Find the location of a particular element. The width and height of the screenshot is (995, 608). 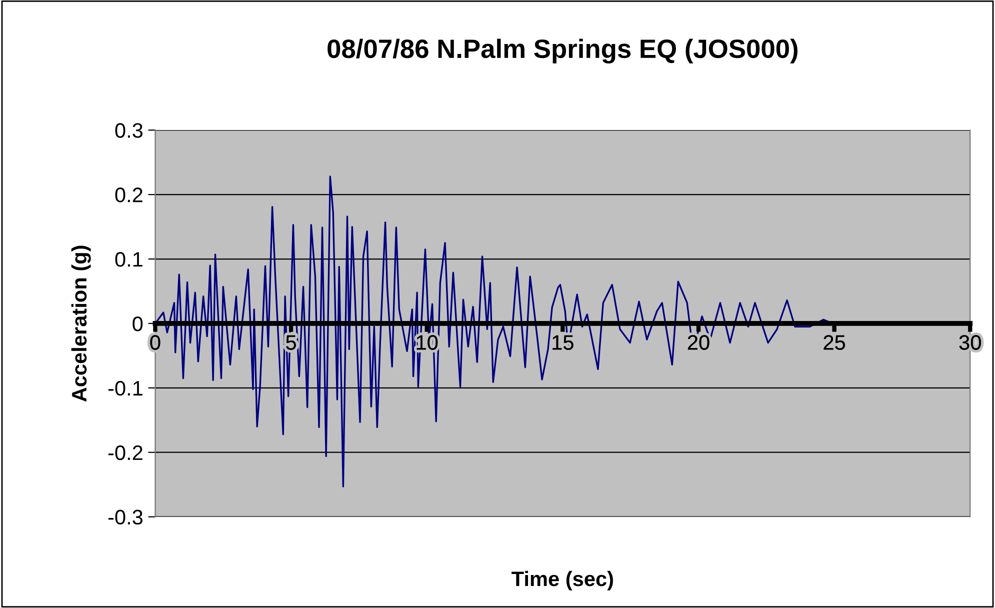

y-tick-label: -0.1 is located at coordinates (125, 388).